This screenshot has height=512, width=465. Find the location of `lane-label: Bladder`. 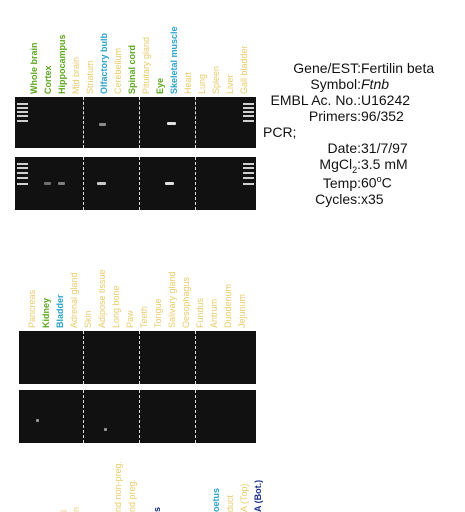

lane-label: Bladder is located at coordinates (60, 311).